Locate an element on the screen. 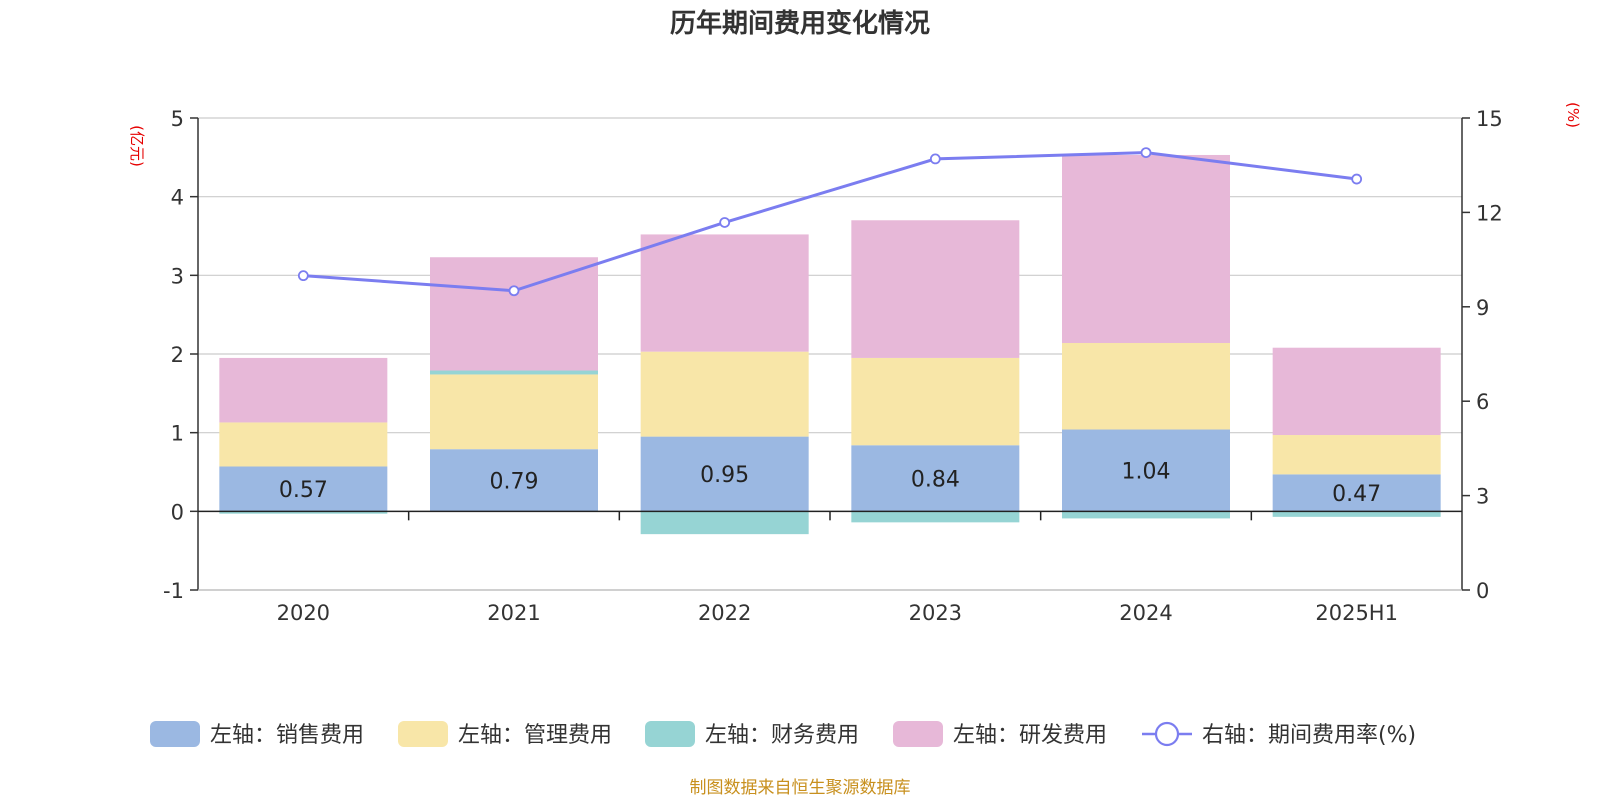  left-tick-label: 2 is located at coordinates (177, 355).